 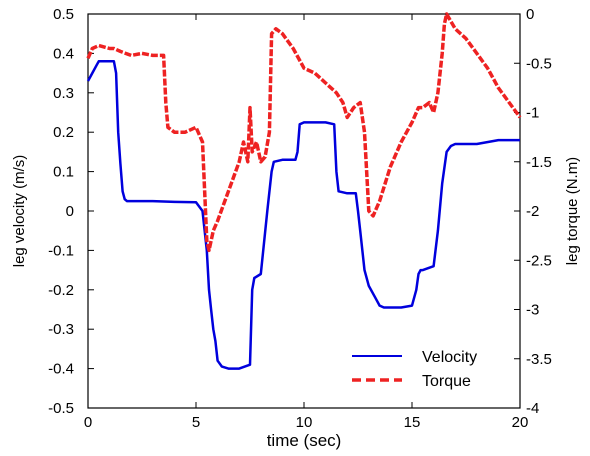 I want to click on legend: Velocity Torque, so click(x=414, y=369).